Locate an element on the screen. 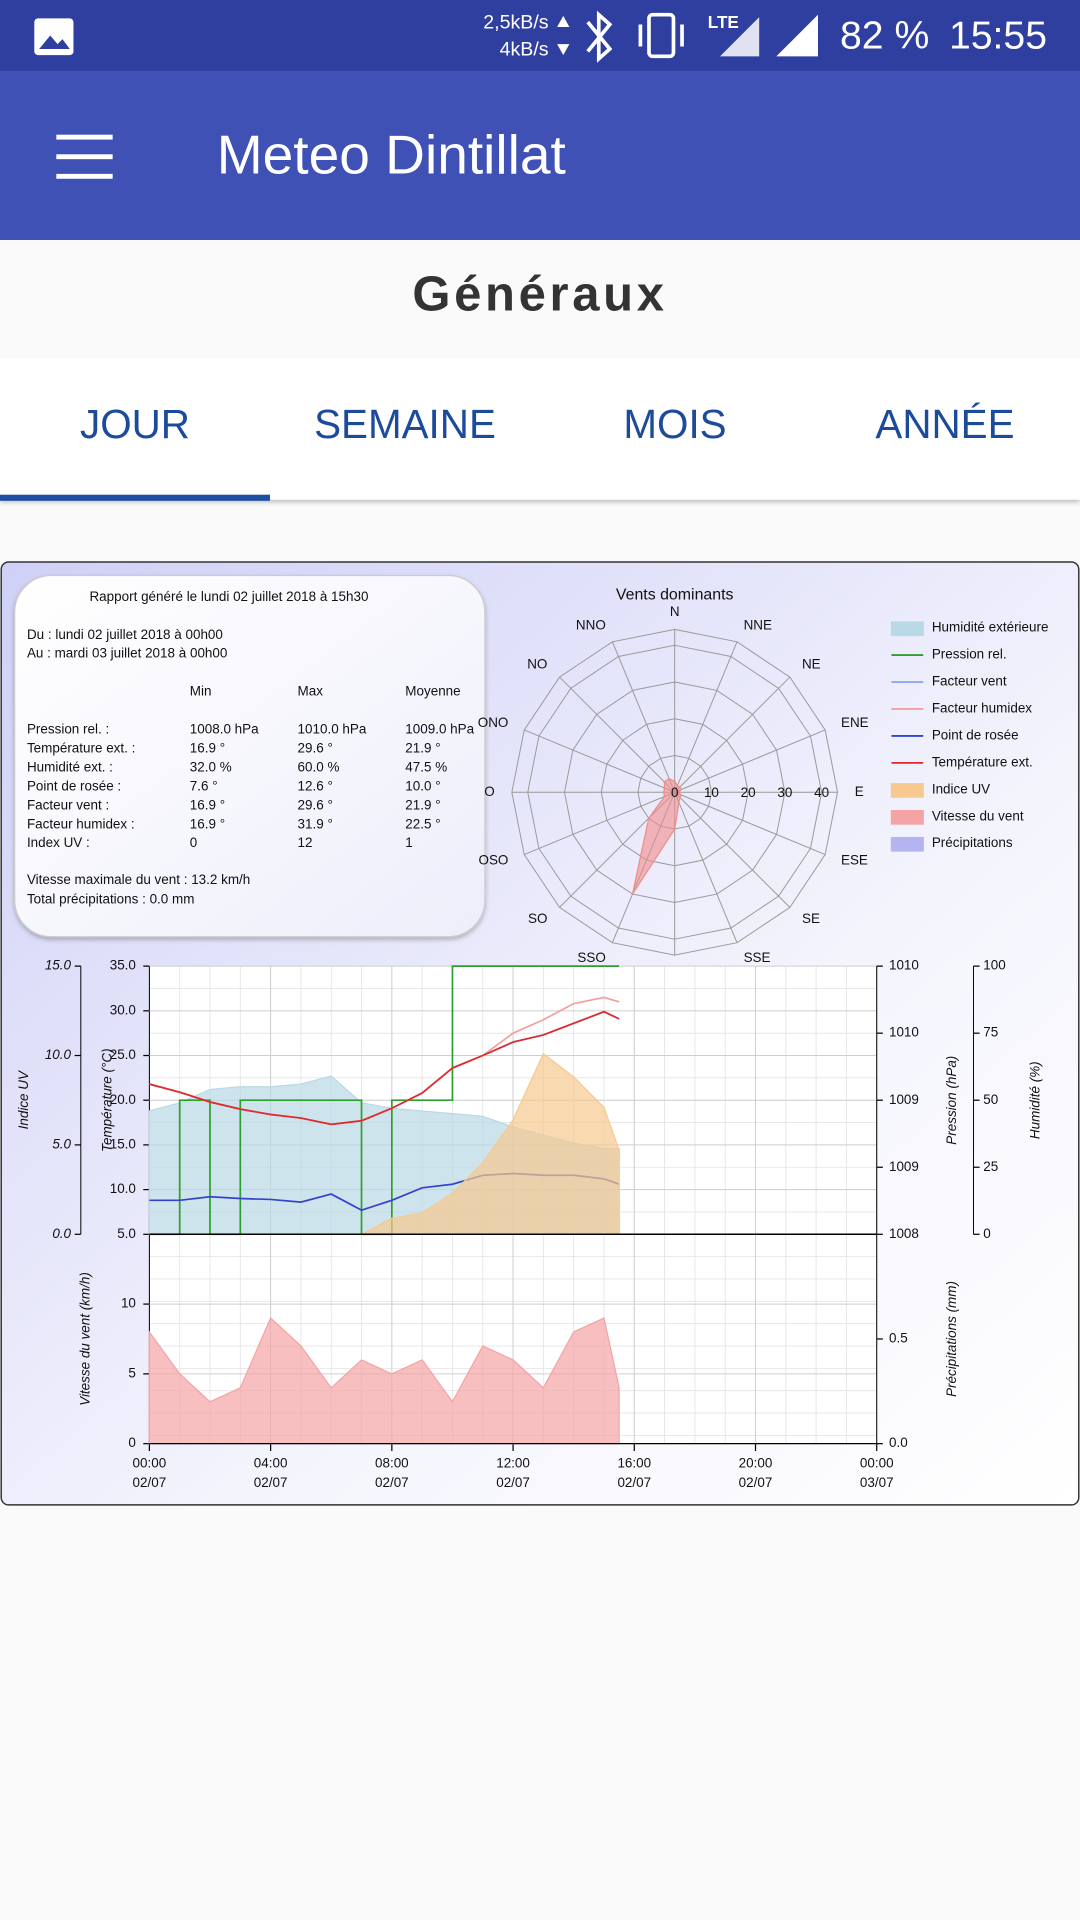 The height and width of the screenshot is (1920, 1080). x-tick-label: 12:00 02/07 is located at coordinates (513, 1472).